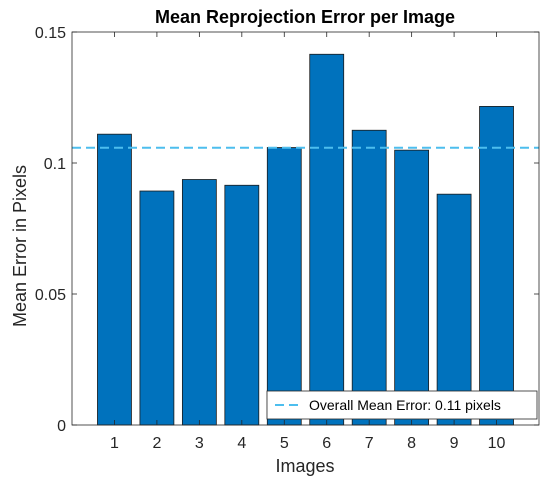 This screenshot has width=550, height=486. What do you see at coordinates (241, 443) in the screenshot?
I see `x-tick-label: 4` at bounding box center [241, 443].